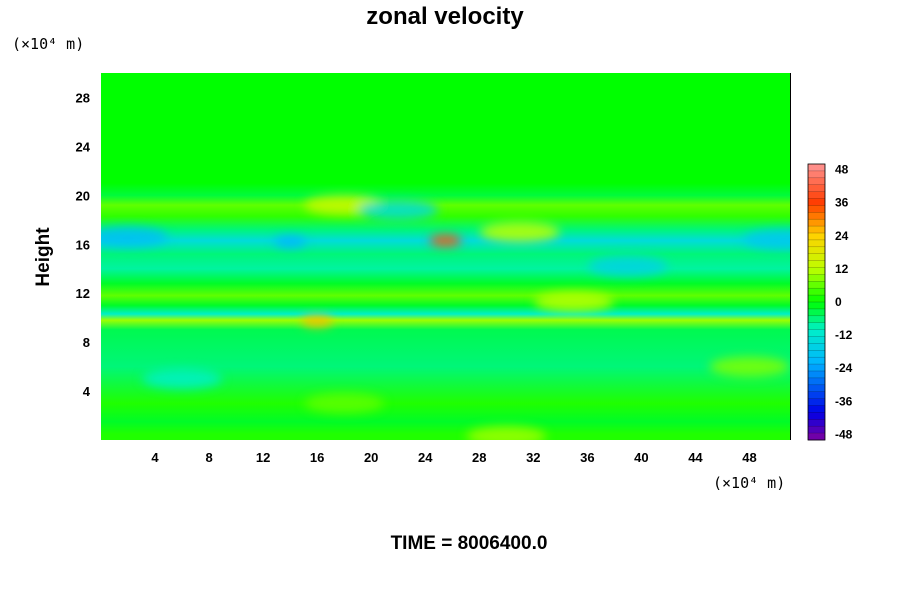 The height and width of the screenshot is (600, 900). What do you see at coordinates (83, 146) in the screenshot?
I see `y-tick-label: 24` at bounding box center [83, 146].